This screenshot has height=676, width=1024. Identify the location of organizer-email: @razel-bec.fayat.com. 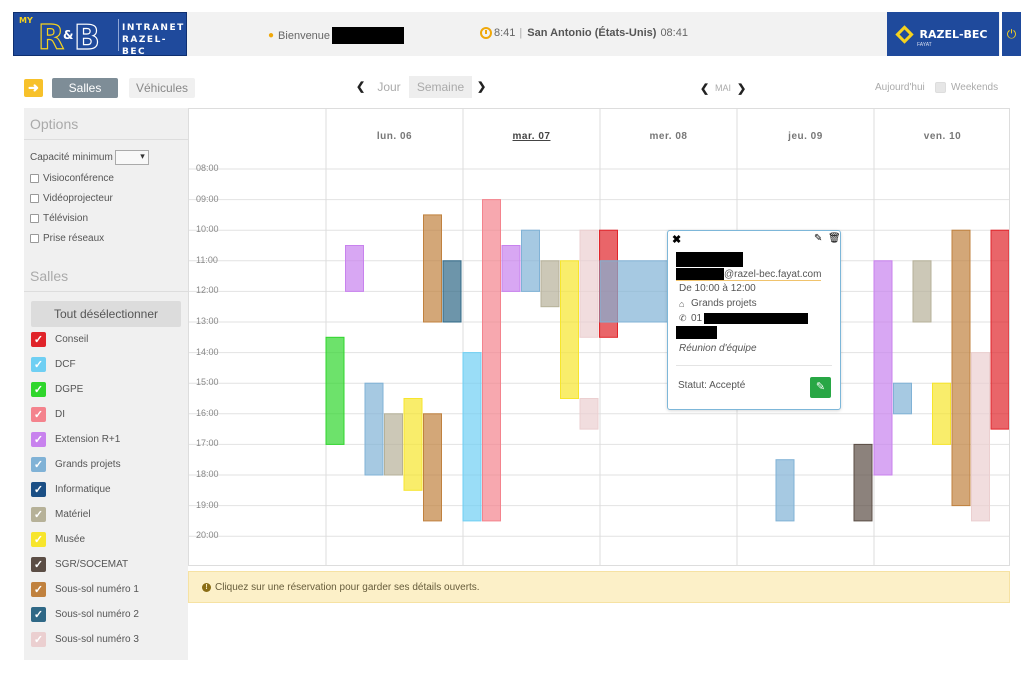
(749, 274).